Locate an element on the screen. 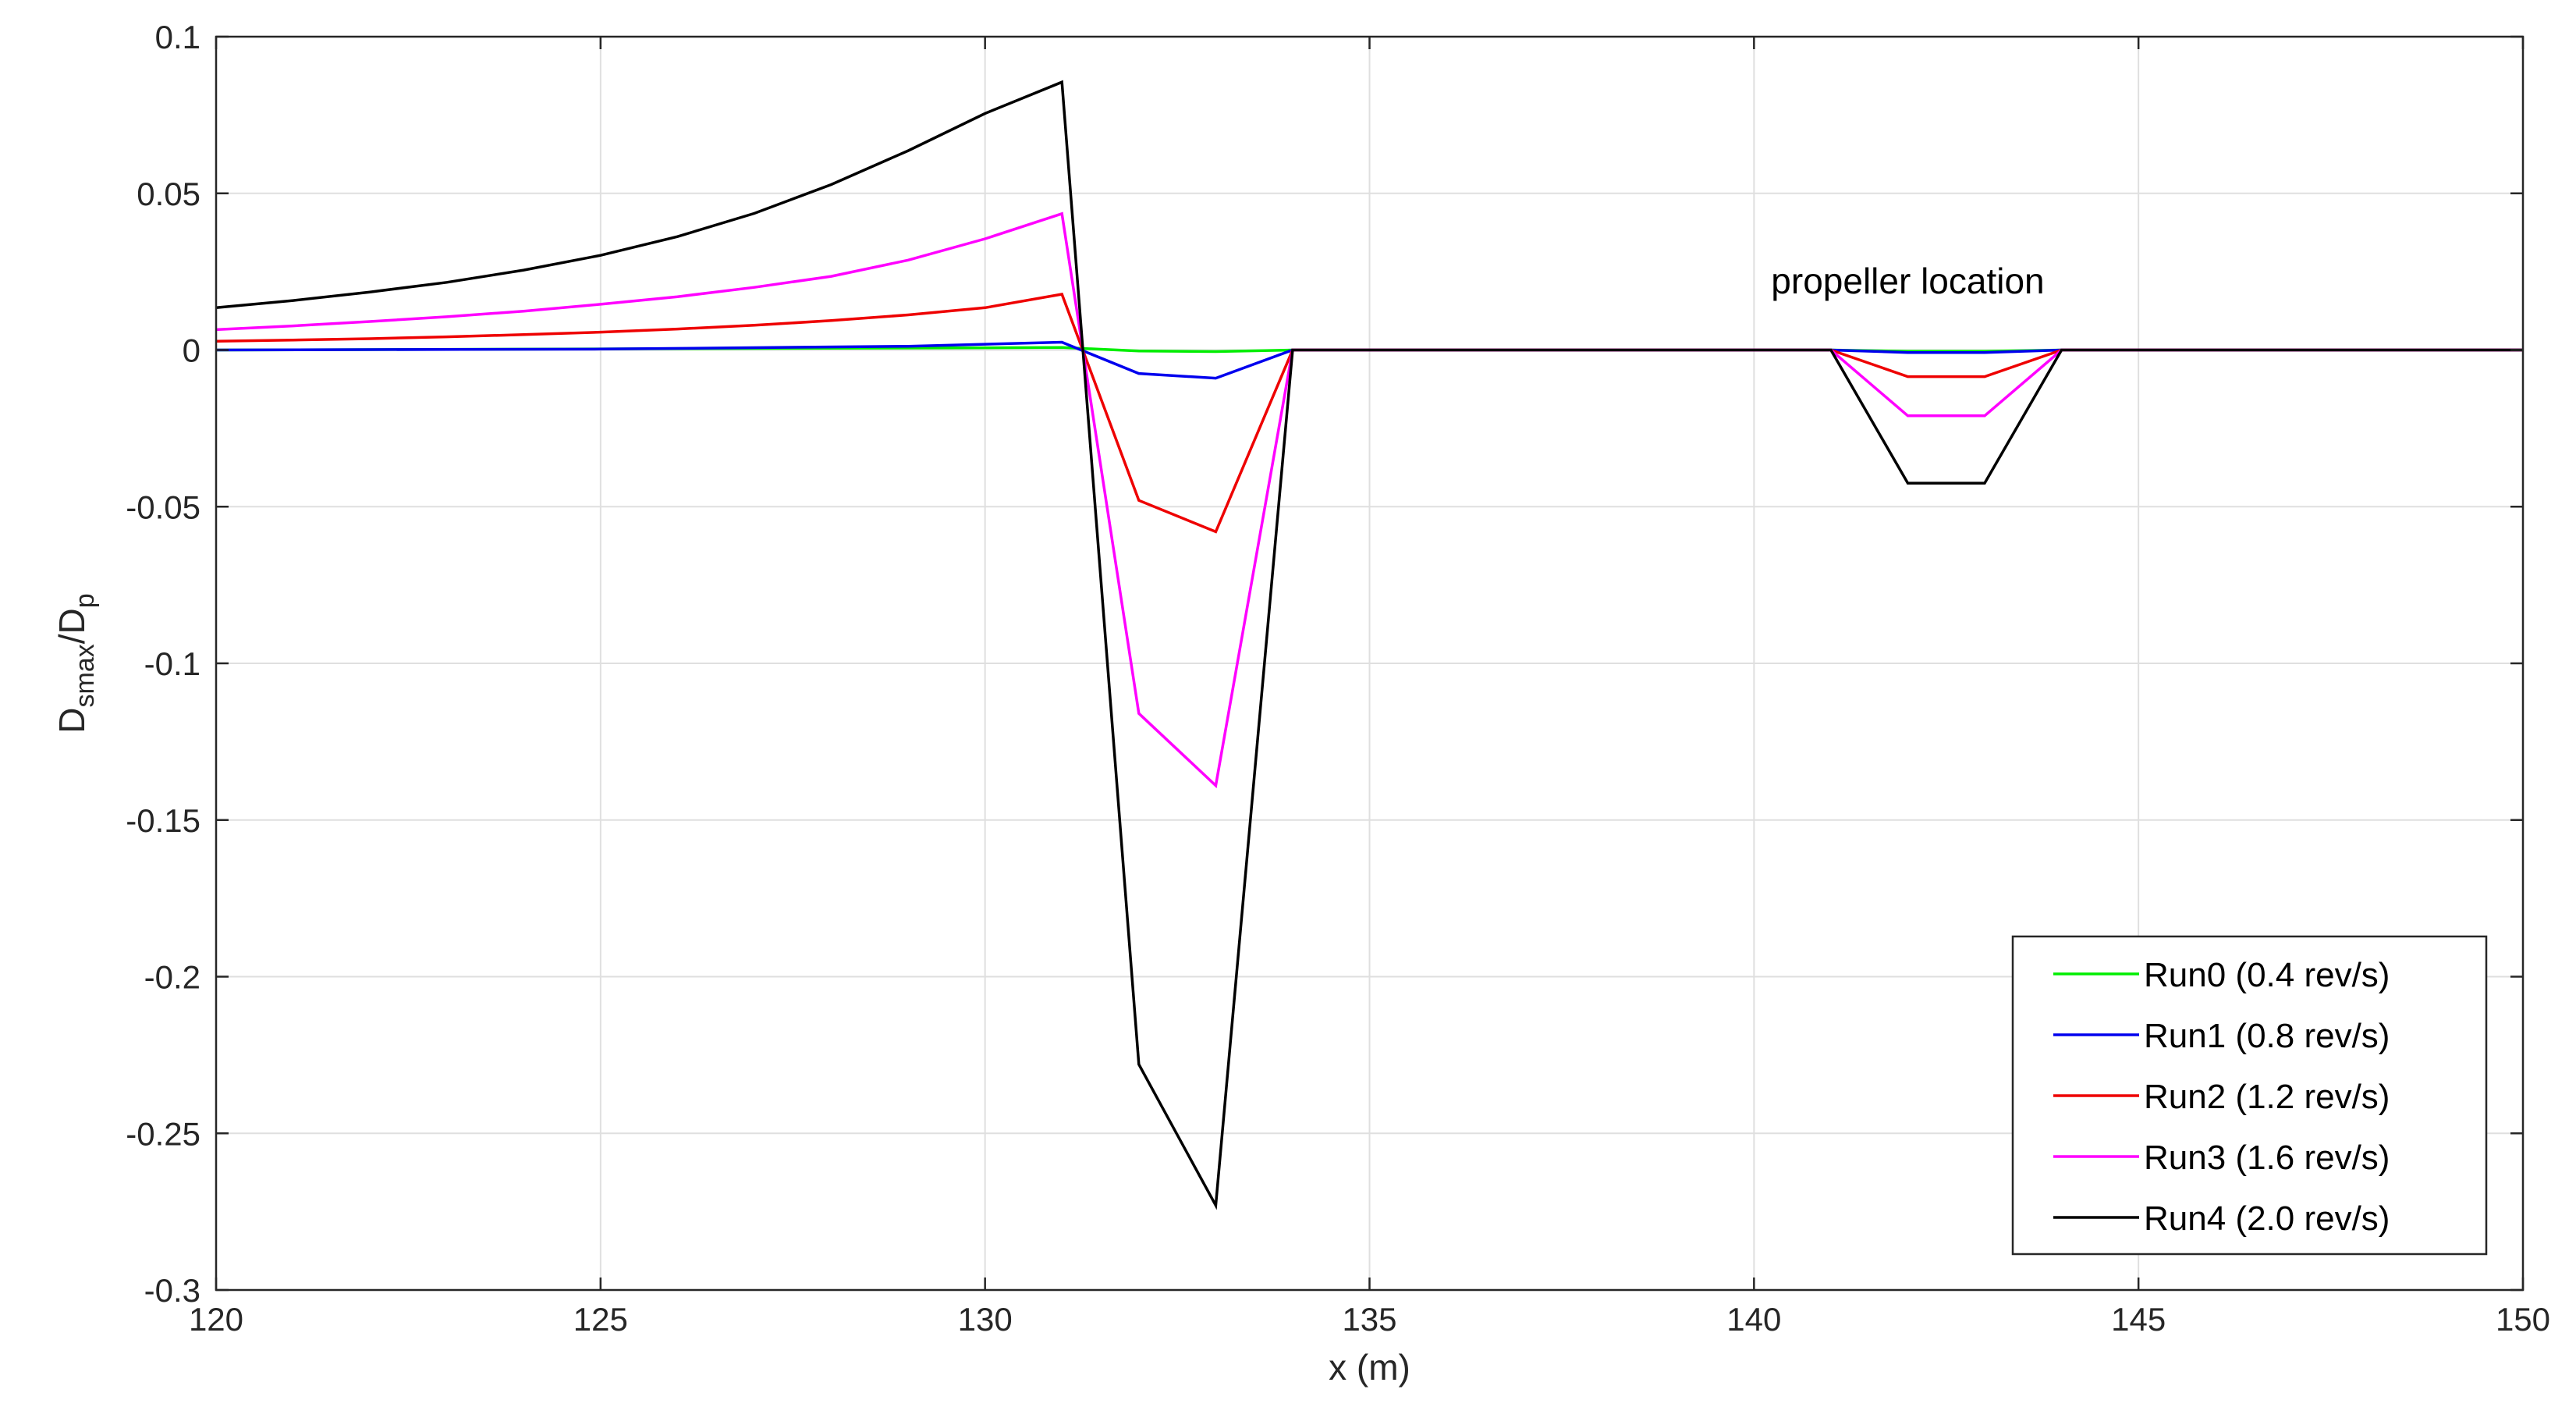 Image resolution: width=2576 pixels, height=1425 pixels. legend-label-run0: Run0 (0.4 rev/s) is located at coordinates (2267, 975).